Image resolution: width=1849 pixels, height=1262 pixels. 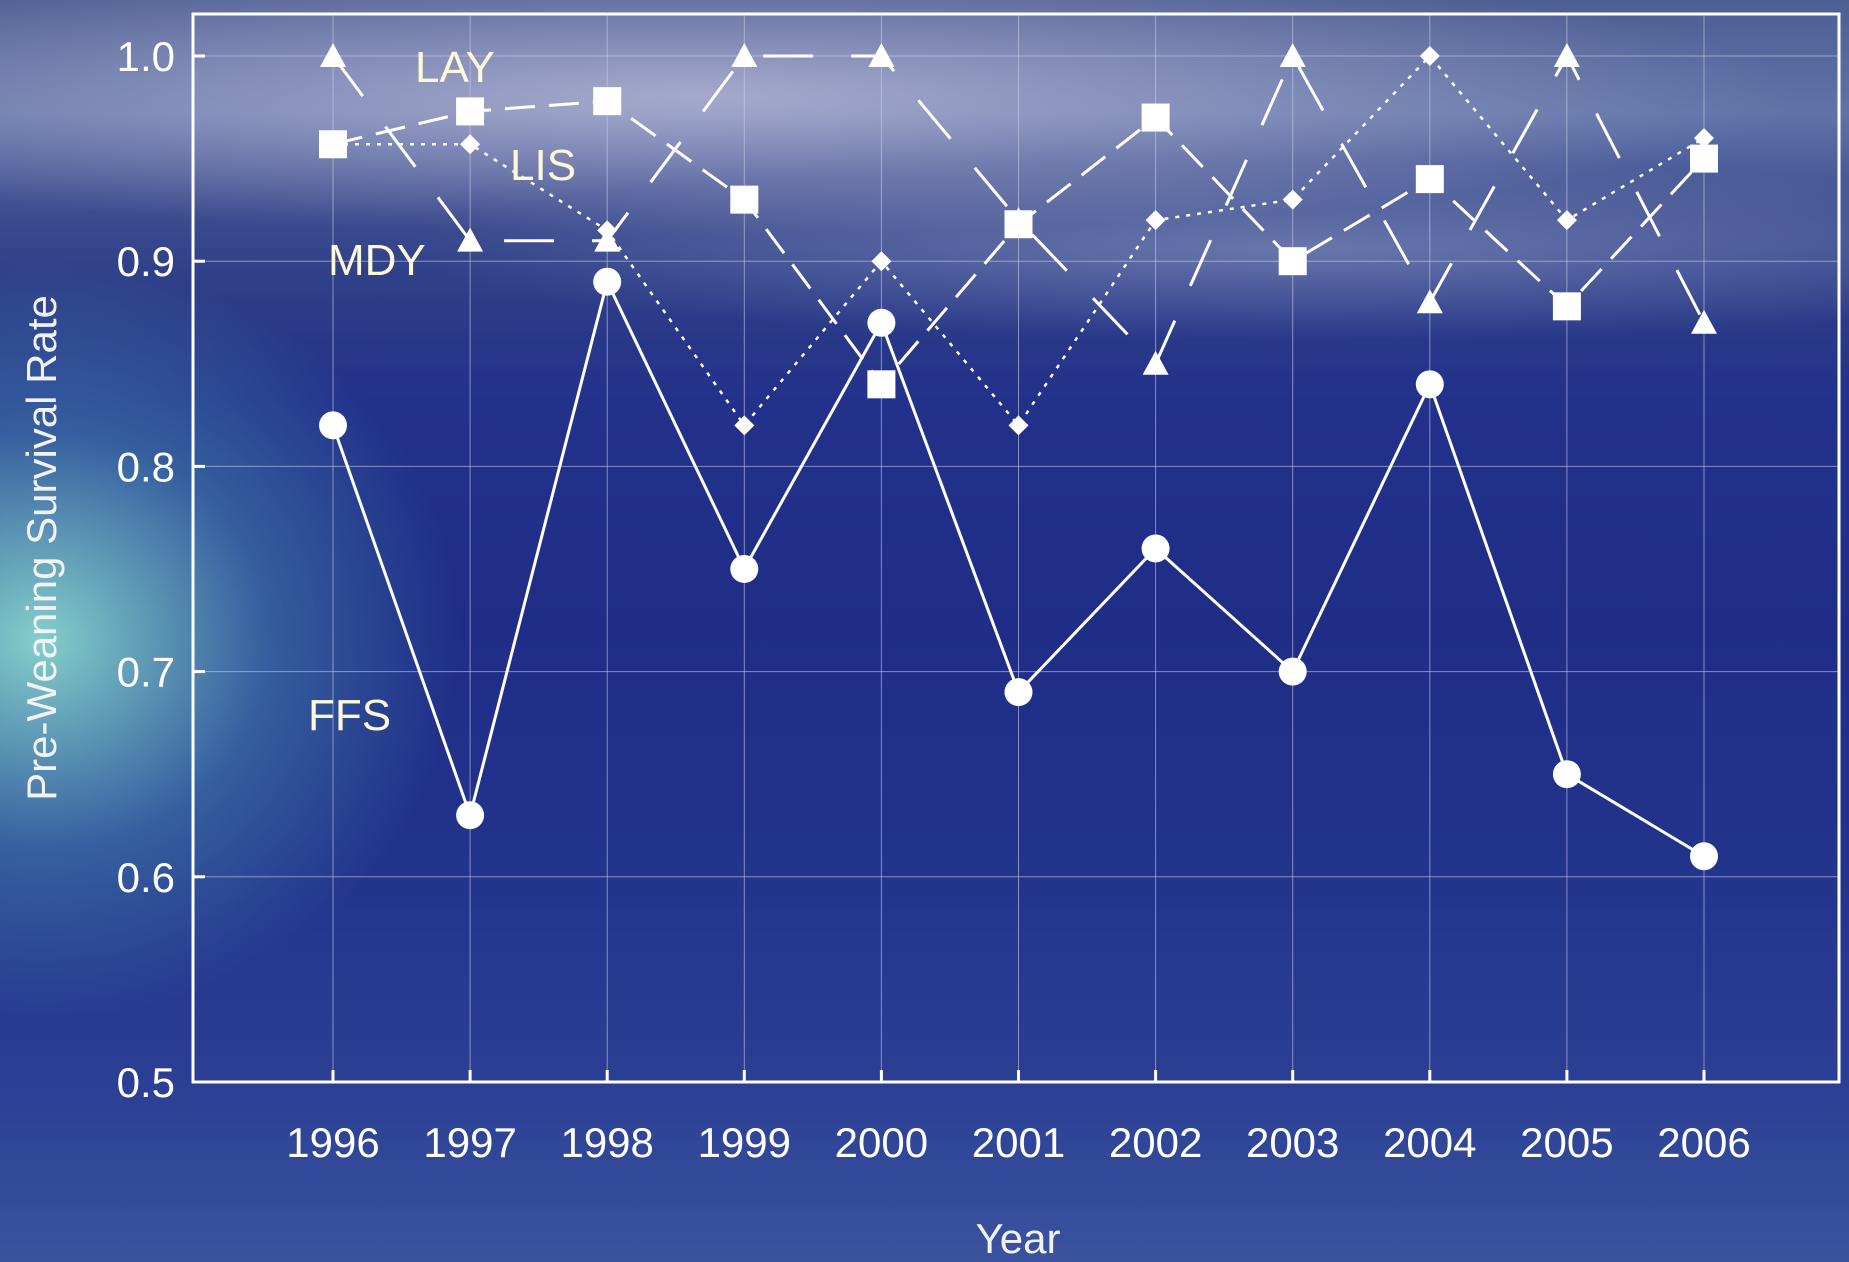 What do you see at coordinates (377, 260) in the screenshot?
I see `series-label-mdy: MDY` at bounding box center [377, 260].